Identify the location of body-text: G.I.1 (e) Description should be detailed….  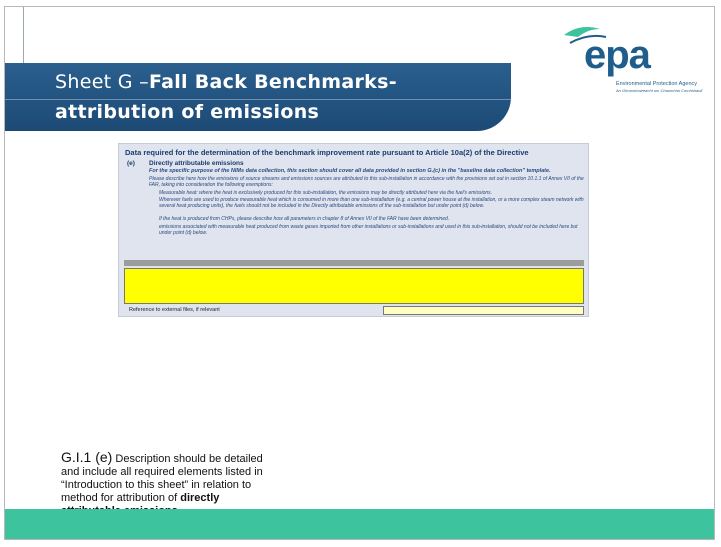
(171, 483).